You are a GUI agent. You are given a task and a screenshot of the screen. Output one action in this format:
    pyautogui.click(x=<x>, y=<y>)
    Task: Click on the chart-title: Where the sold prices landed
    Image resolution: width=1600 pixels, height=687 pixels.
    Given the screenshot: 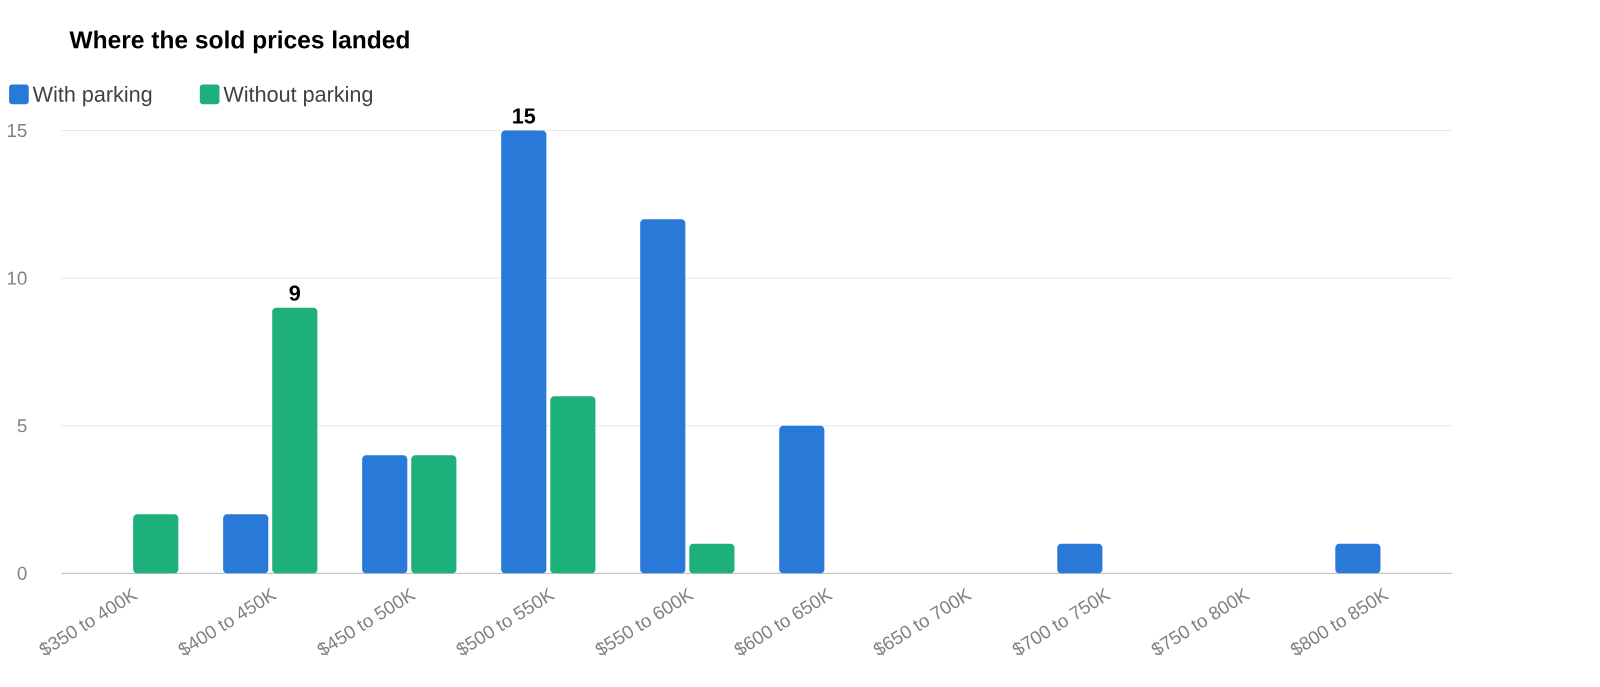 What is the action you would take?
    pyautogui.click(x=239, y=42)
    